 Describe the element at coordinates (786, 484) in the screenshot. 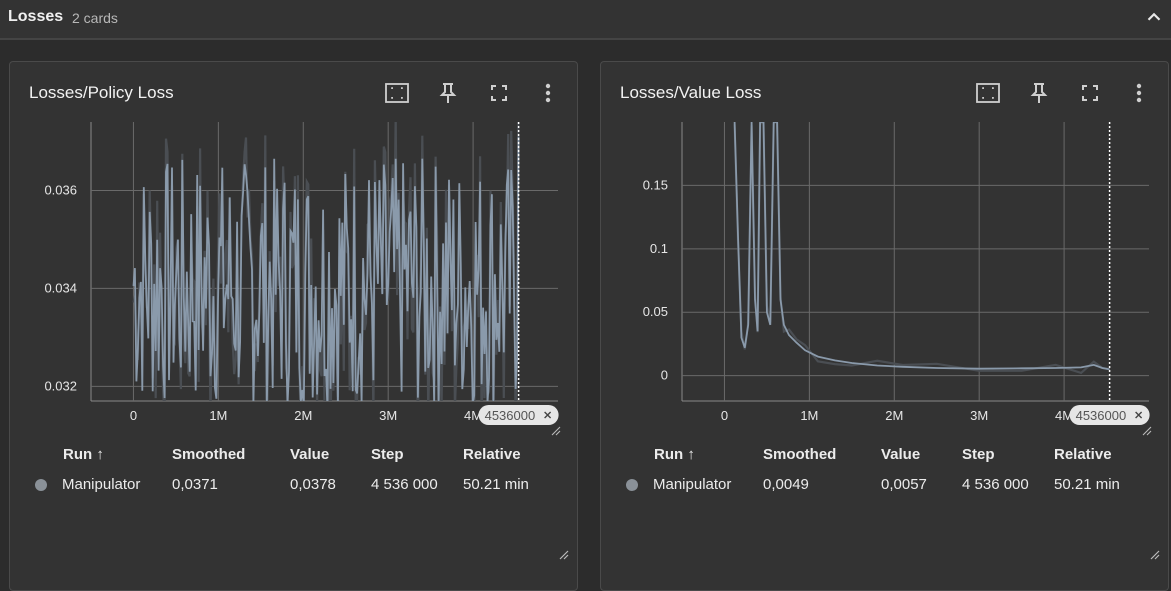

I see `smoothed-value: 0,0049` at that location.